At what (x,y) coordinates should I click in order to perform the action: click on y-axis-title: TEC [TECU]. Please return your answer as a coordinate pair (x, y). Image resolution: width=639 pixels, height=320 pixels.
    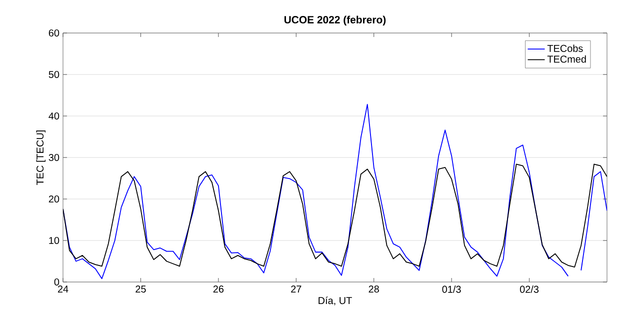
    Looking at the image, I should click on (41, 157).